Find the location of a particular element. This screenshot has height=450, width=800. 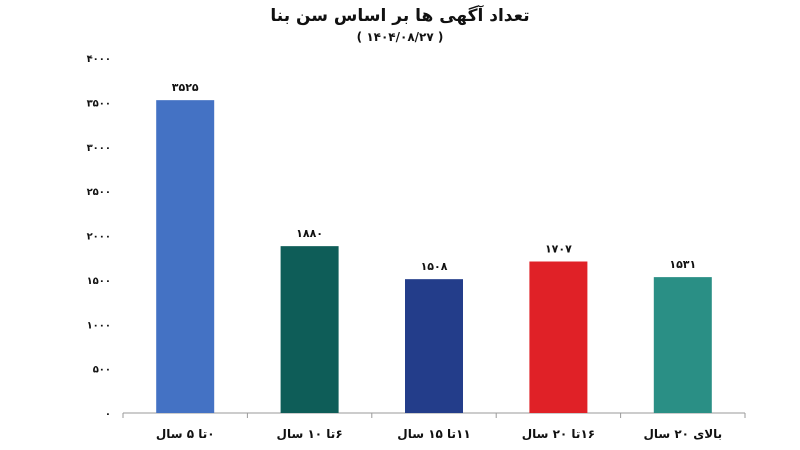

y-tick-label: ۳۰۰۰ is located at coordinates (99, 148).